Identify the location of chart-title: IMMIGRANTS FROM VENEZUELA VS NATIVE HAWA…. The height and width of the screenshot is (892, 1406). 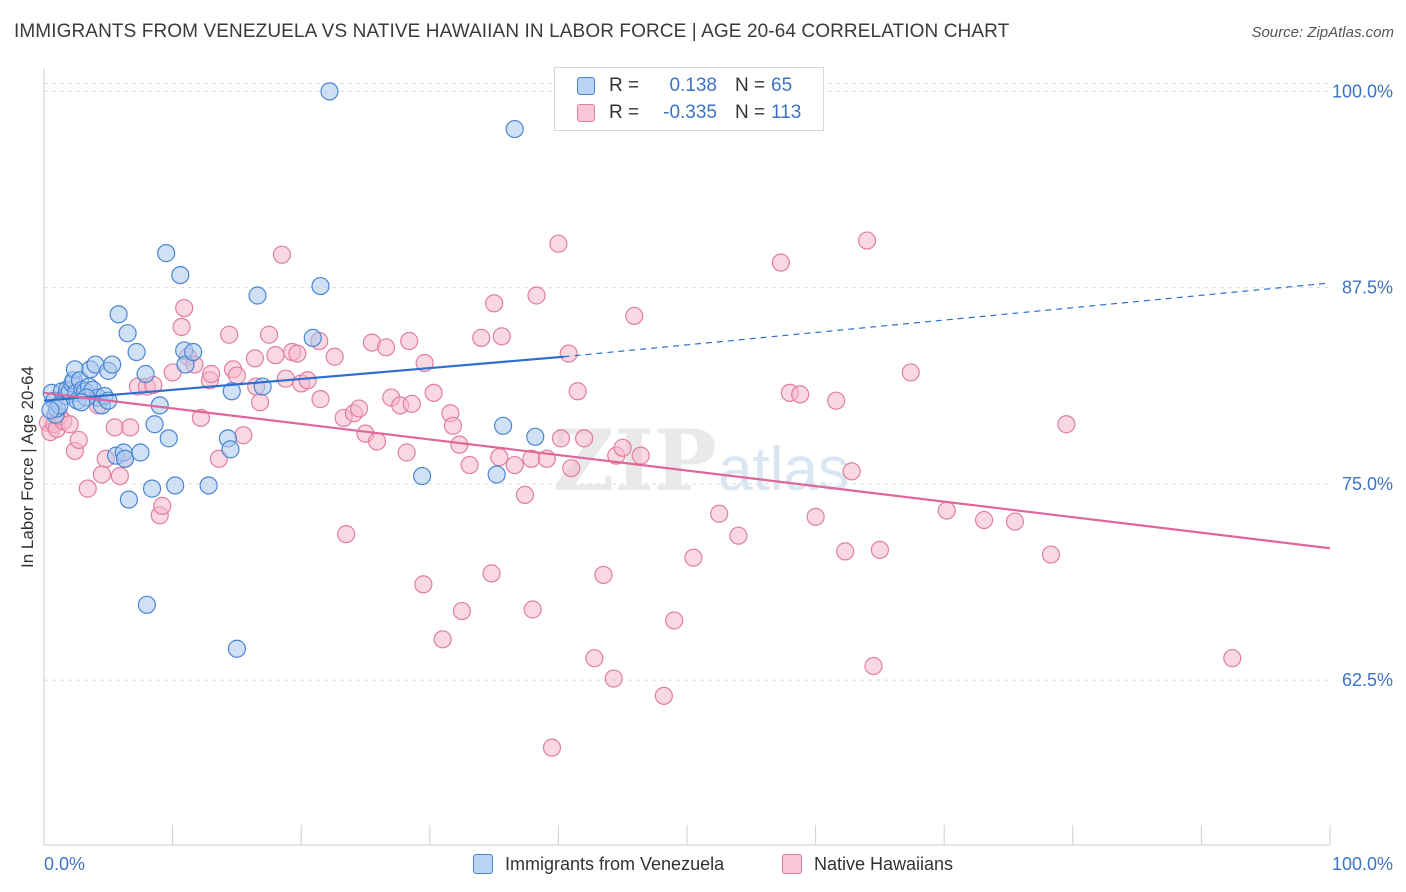
(512, 31).